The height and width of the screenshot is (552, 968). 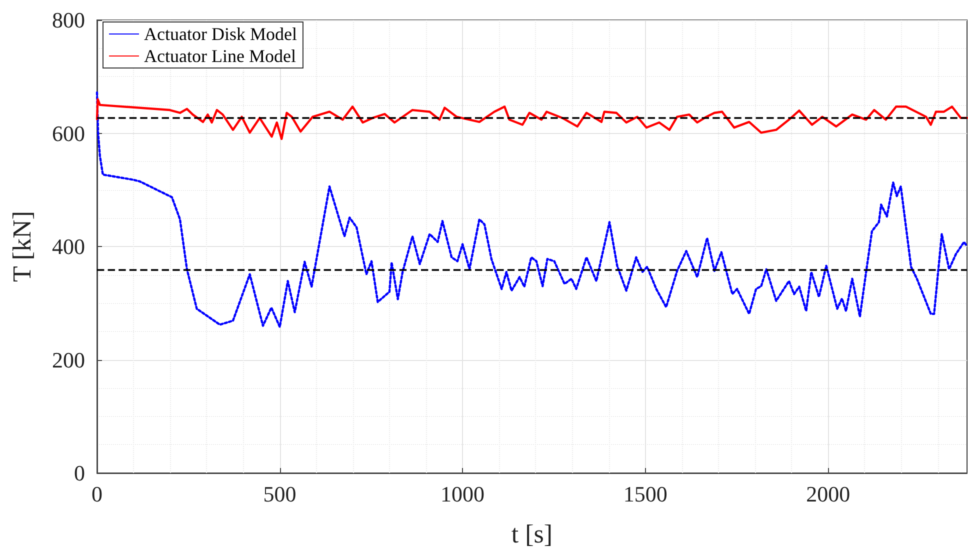 I want to click on legend-label: Actuator Disk Model, so click(x=220, y=34).